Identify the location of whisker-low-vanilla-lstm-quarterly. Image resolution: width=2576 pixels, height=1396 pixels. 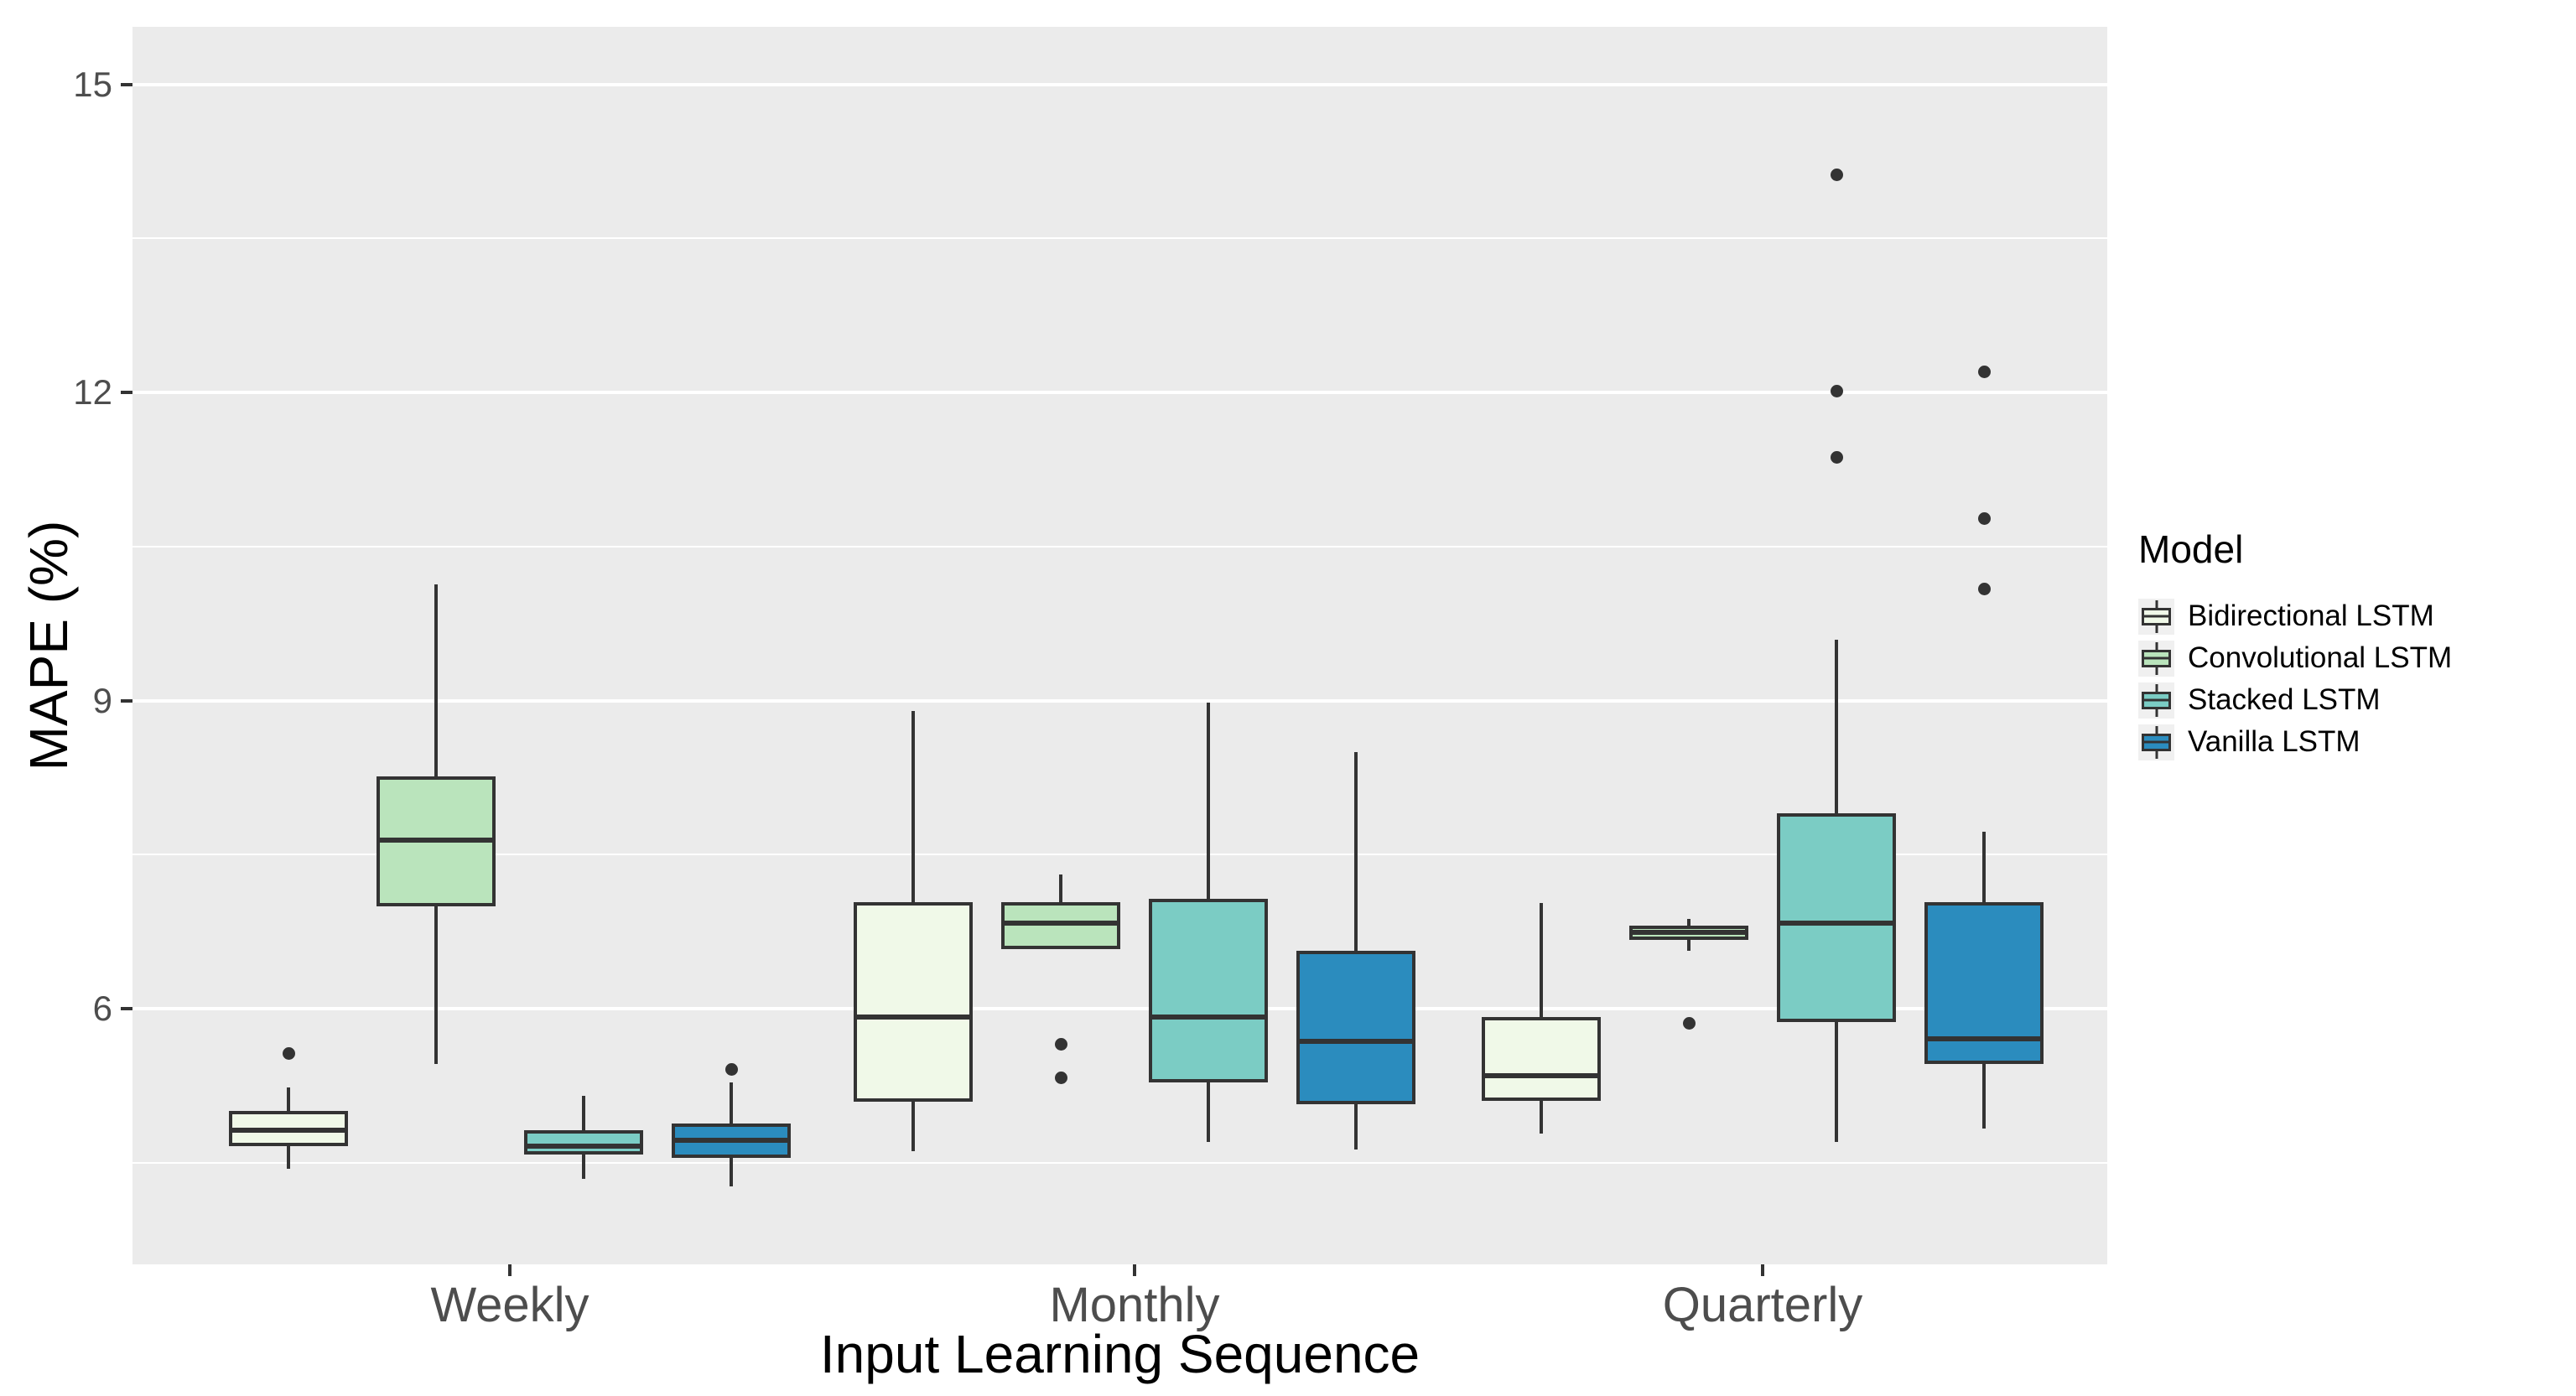
(1984, 1096).